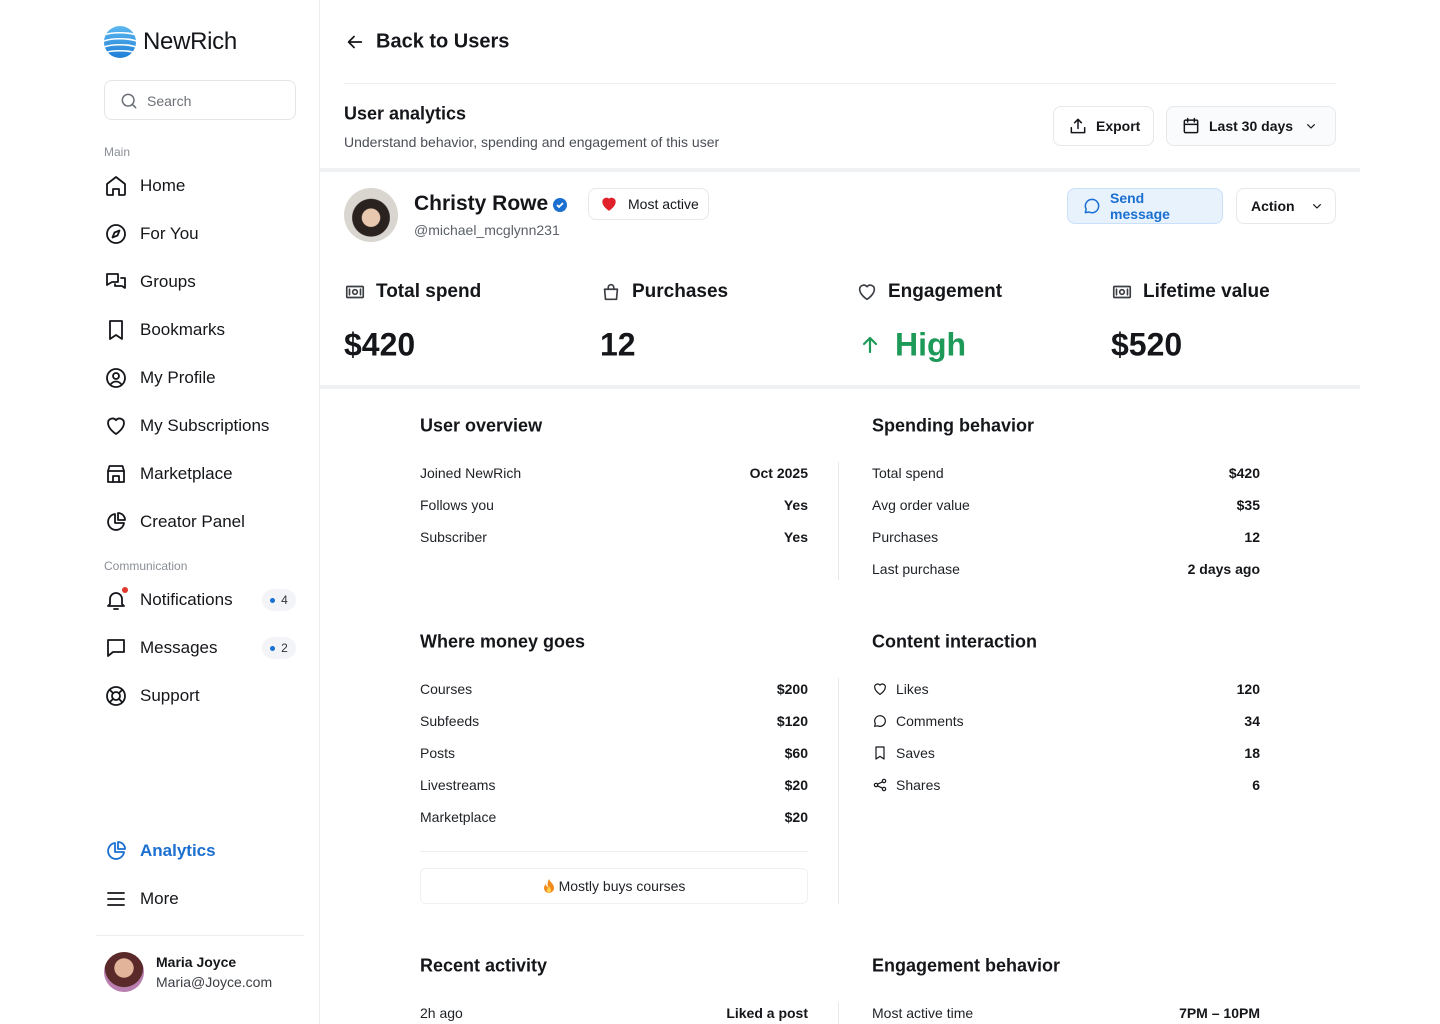 The height and width of the screenshot is (1024, 1440). Describe the element at coordinates (792, 721) in the screenshot. I see `row-value: $120` at that location.